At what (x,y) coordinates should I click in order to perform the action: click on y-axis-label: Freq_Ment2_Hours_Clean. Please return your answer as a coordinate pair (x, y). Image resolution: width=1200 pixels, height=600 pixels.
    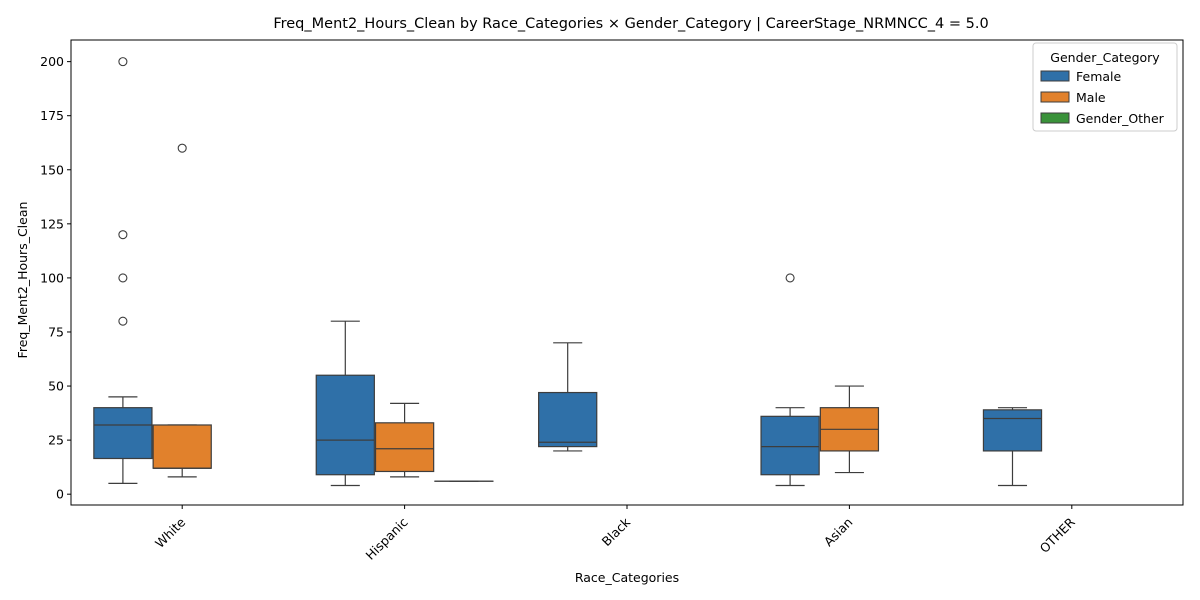
    Looking at the image, I should click on (22, 280).